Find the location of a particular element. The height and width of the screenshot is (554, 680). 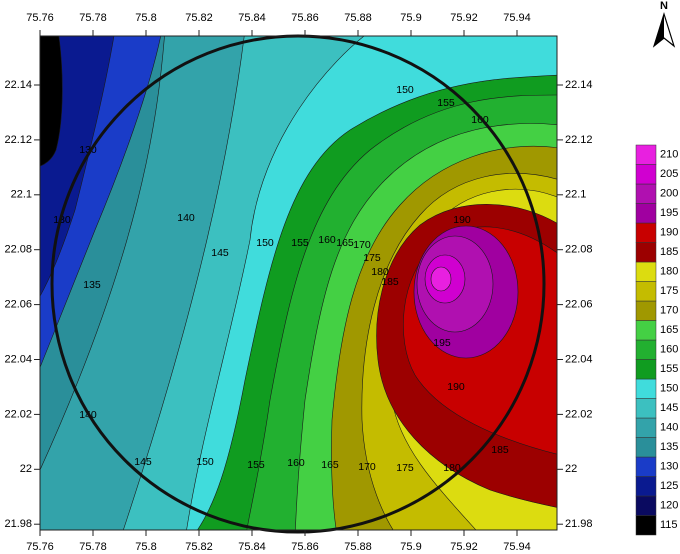

legend-label: 125 is located at coordinates (669, 486).